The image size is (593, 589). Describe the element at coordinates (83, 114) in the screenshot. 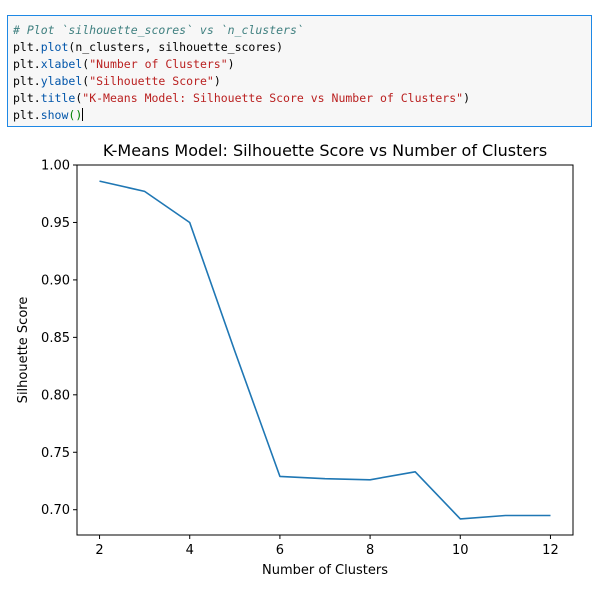

I see `text-cursor` at that location.